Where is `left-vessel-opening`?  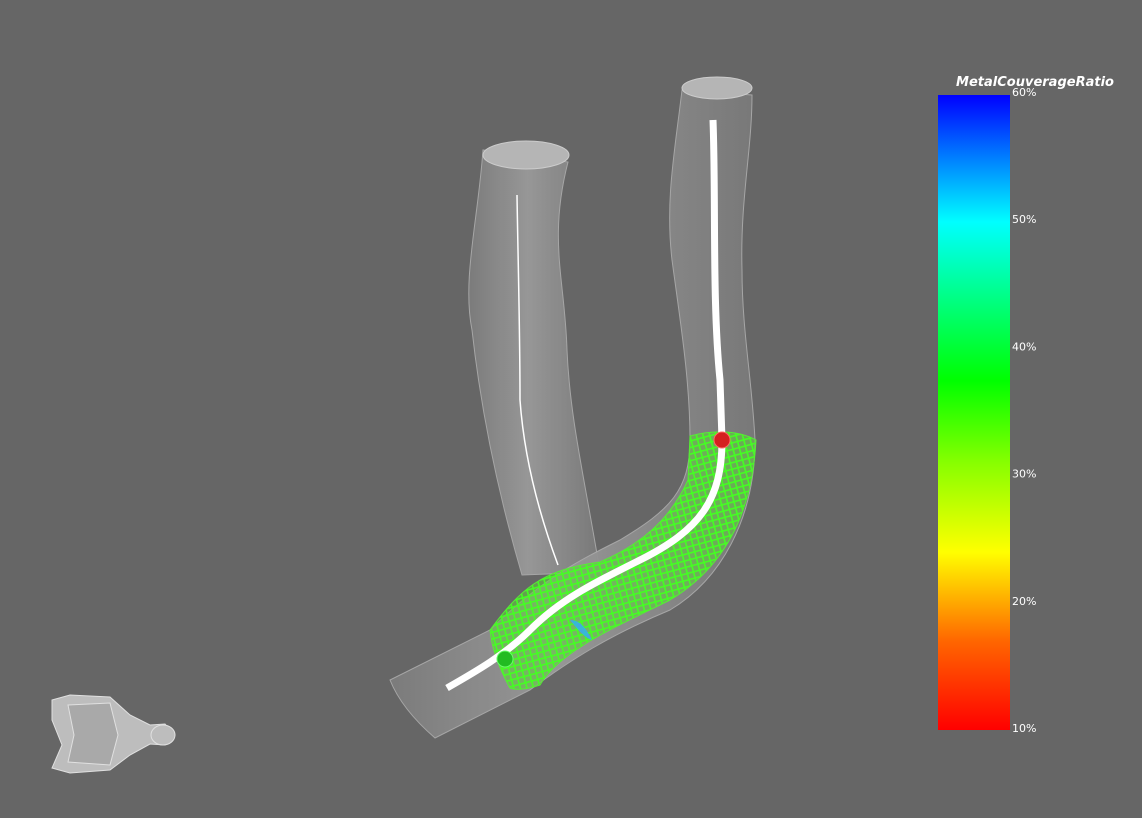
left-vessel-opening is located at coordinates (526, 155).